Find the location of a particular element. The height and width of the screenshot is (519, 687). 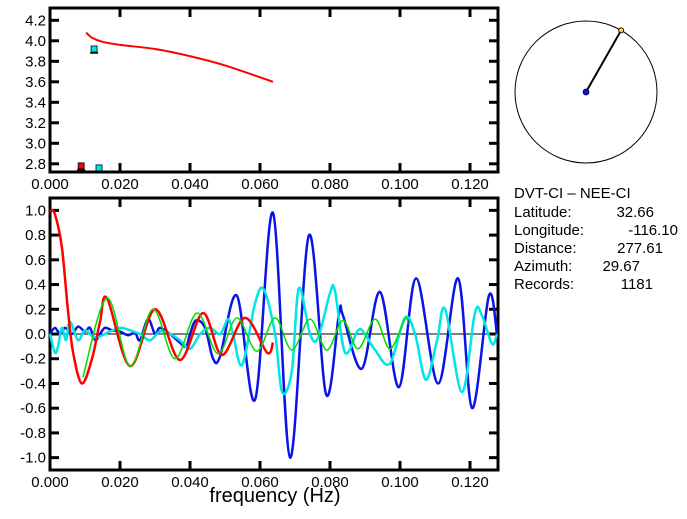

y-tick-label: -1.0 is located at coordinates (33, 458).